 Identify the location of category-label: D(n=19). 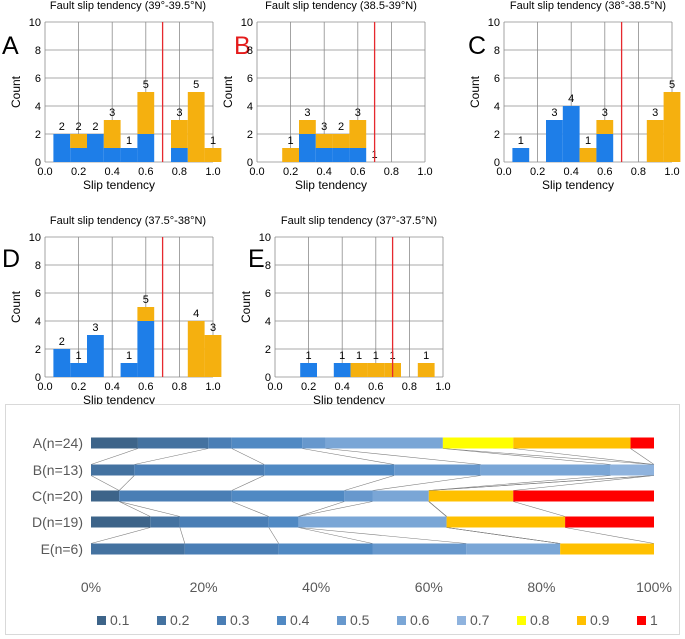
(57, 522).